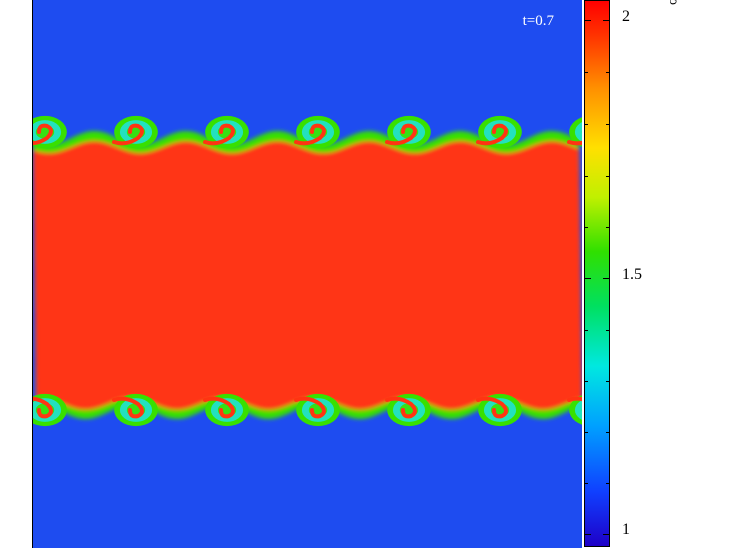  What do you see at coordinates (626, 529) in the screenshot?
I see `colorbar-tick-label-1: 1` at bounding box center [626, 529].